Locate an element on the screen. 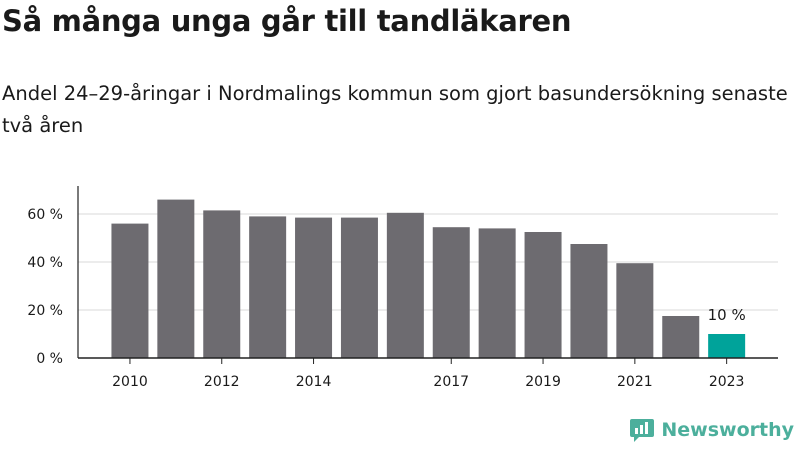 Image resolution: width=800 pixels, height=450 pixels. x-tick-label: 2019 is located at coordinates (543, 382).